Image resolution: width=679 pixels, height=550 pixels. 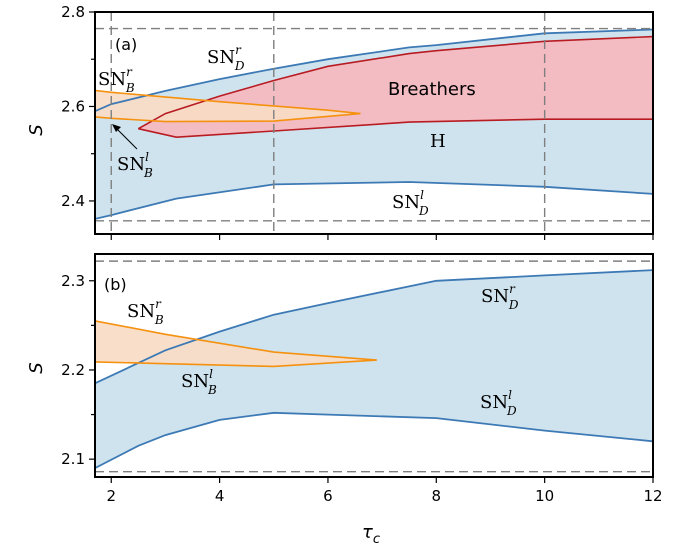 I want to click on sn-b-l-curve-a, so click(x=228, y=117).